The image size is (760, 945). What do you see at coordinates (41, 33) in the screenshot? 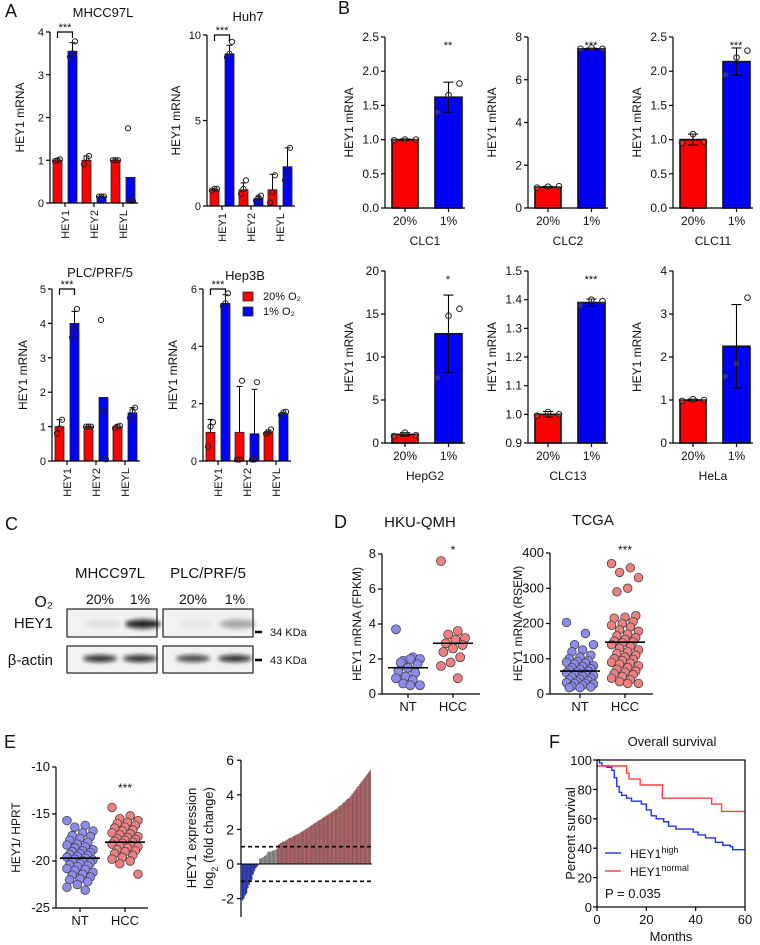
I see `y-tick-label: 4` at bounding box center [41, 33].